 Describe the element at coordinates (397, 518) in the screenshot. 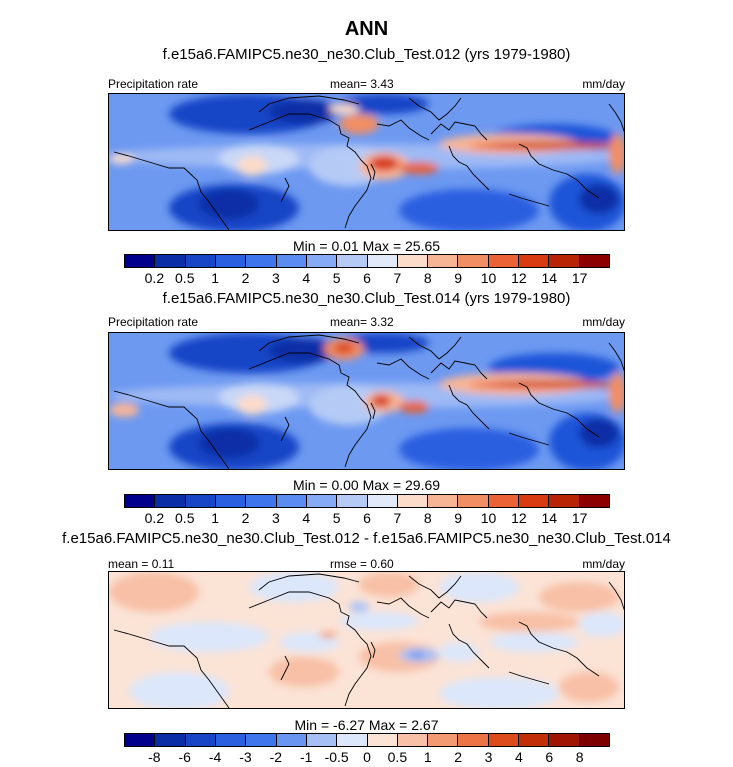

I see `colorbar-tick-label: 7` at that location.